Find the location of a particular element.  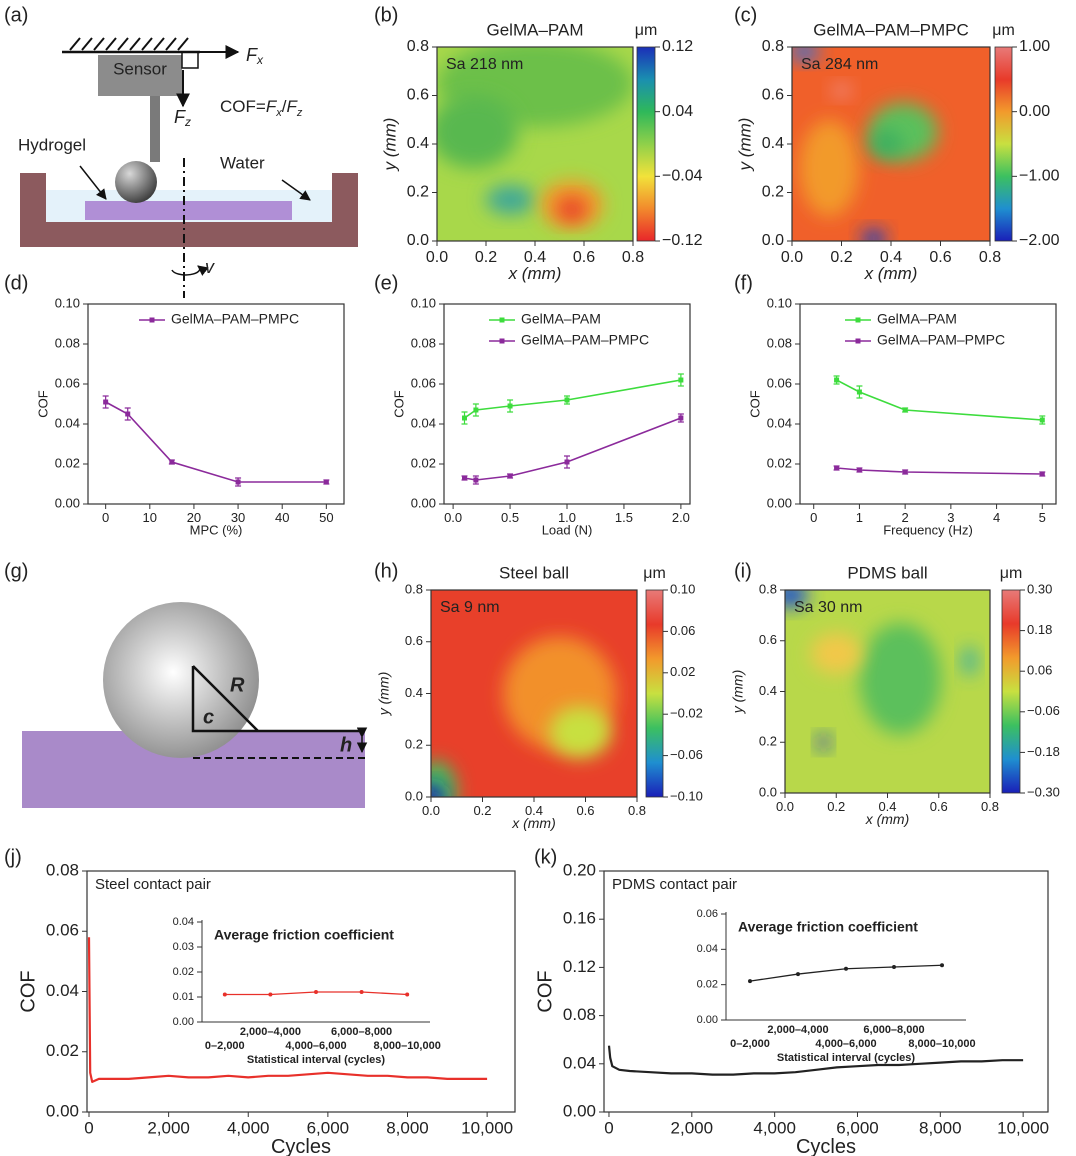

legend-marker is located at coordinates (502, 341).